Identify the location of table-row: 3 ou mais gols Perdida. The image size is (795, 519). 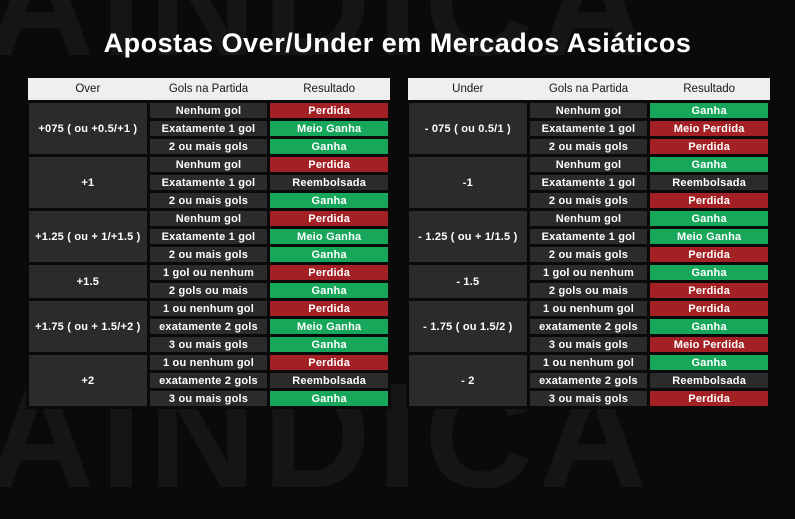
(589, 398).